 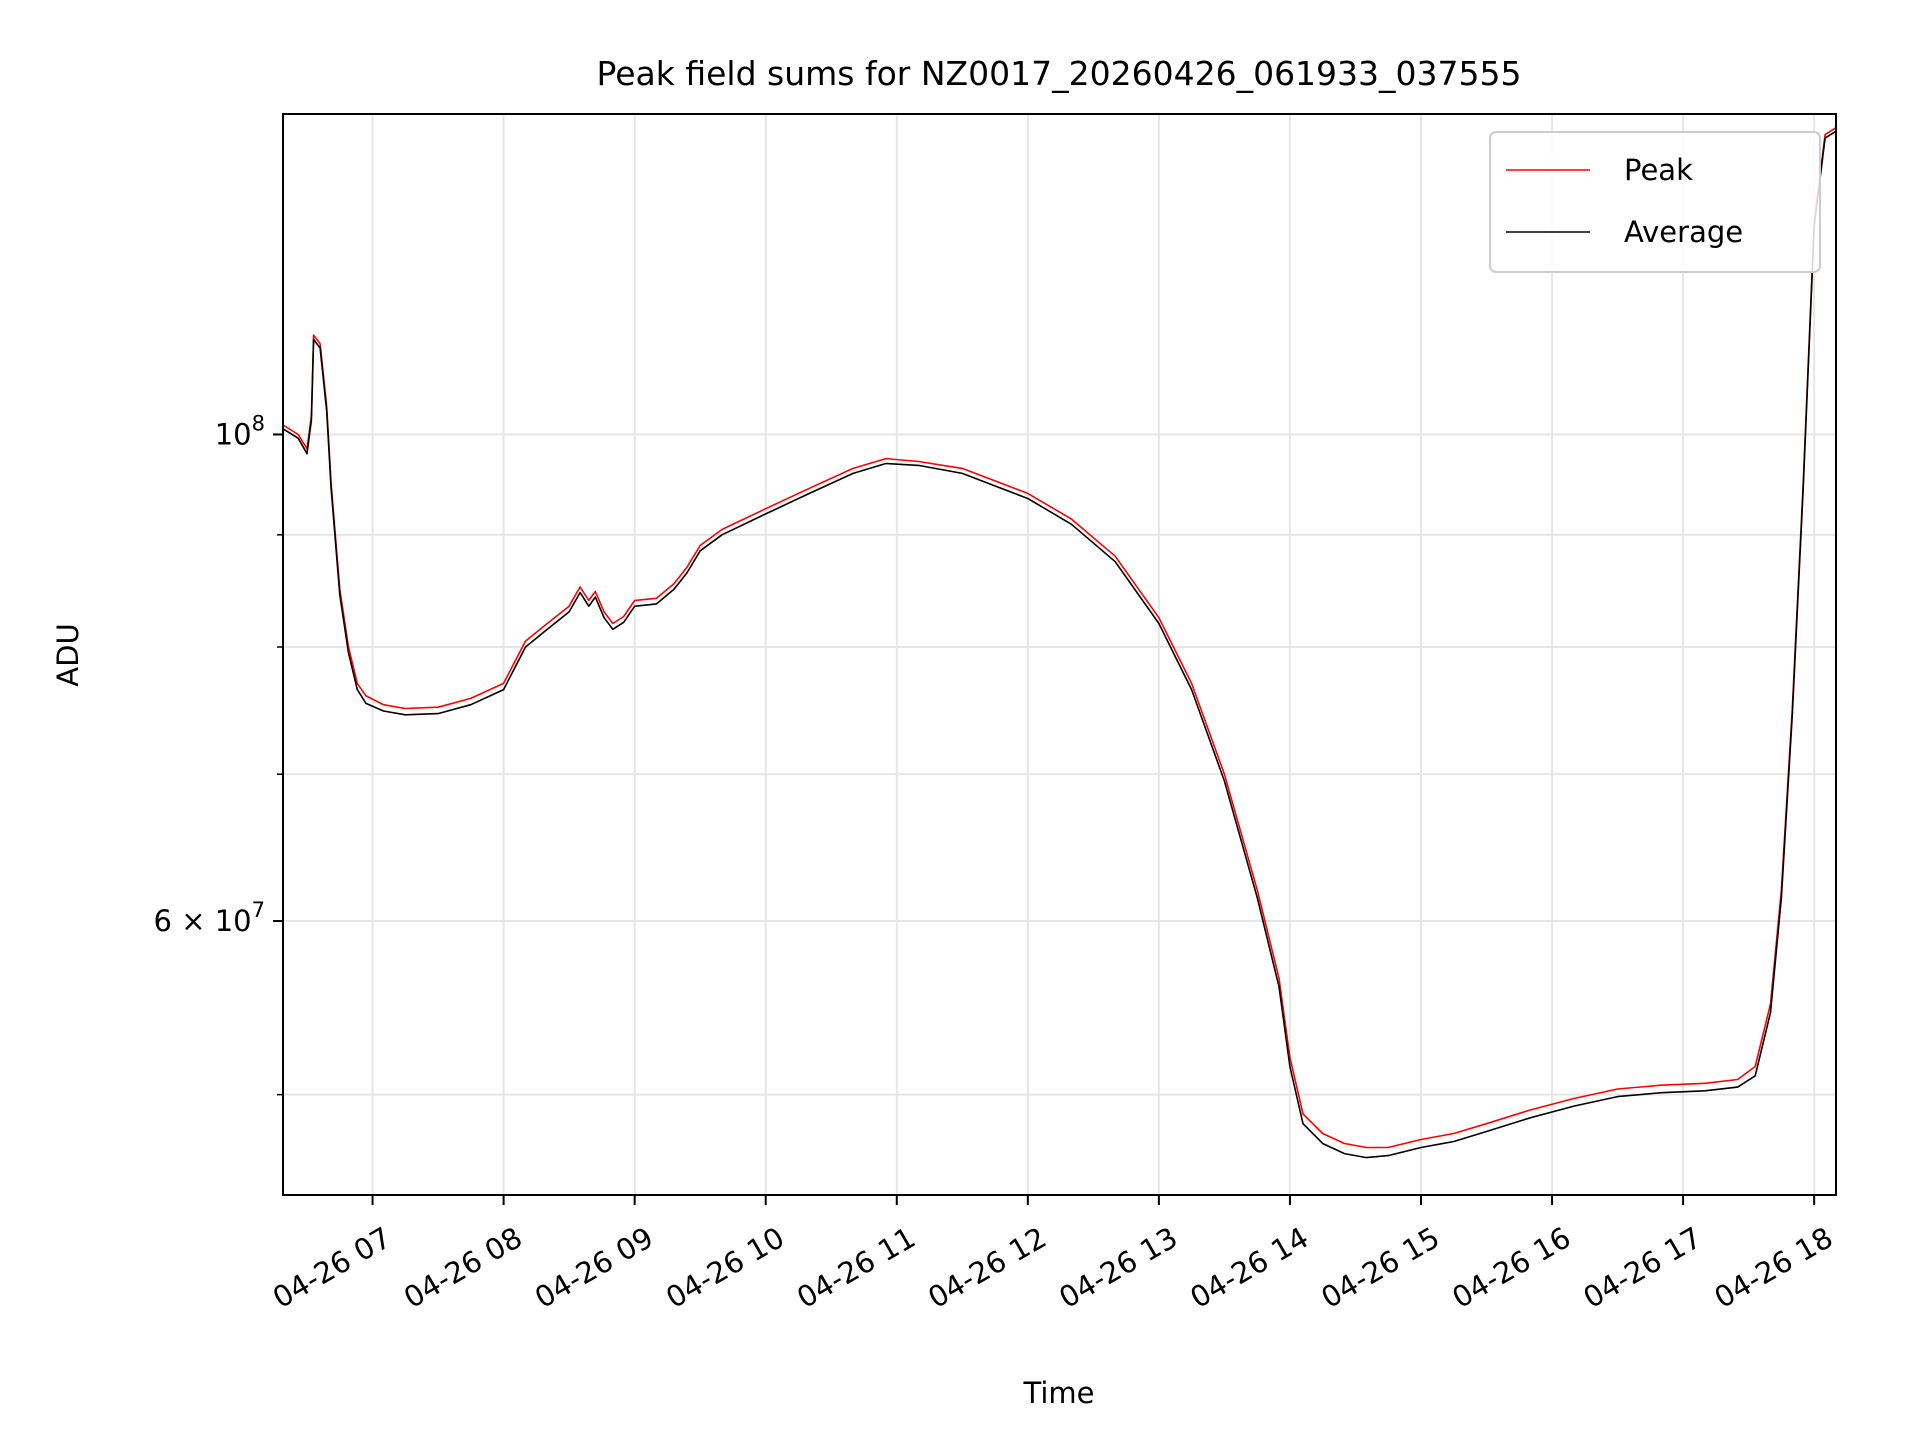 I want to click on y-tick-label-base: 6 × 10, so click(x=203, y=921).